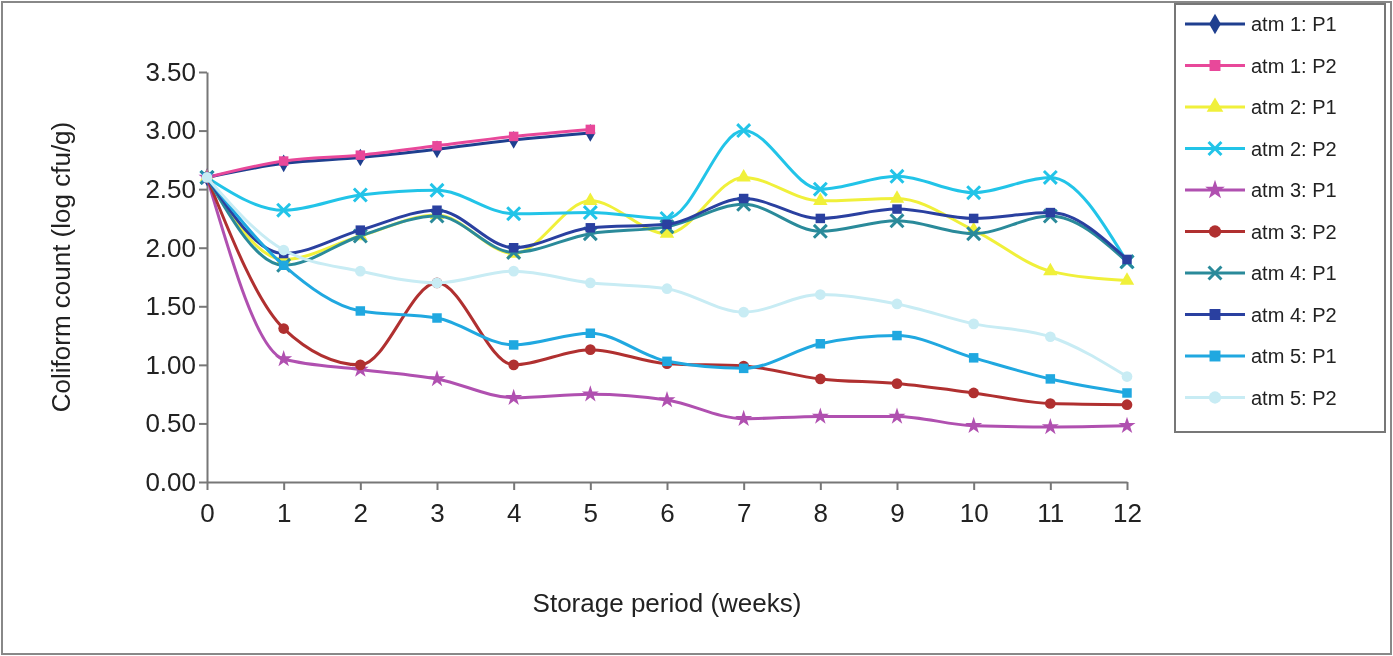  What do you see at coordinates (1294, 65) in the screenshot?
I see `legend-label: atm 1: P2` at bounding box center [1294, 65].